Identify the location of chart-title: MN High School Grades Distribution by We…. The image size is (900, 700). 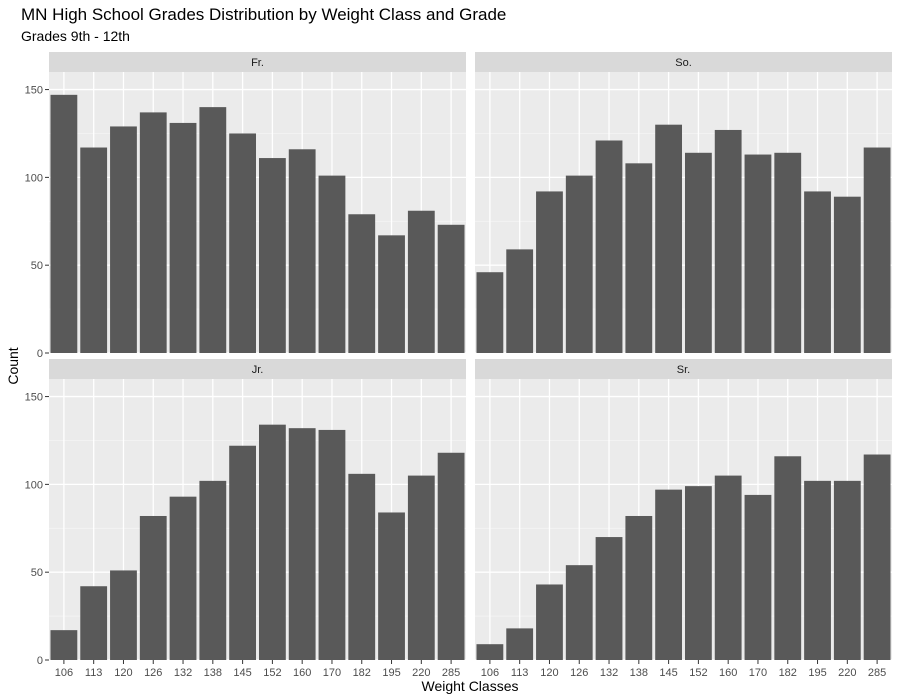
(263, 14).